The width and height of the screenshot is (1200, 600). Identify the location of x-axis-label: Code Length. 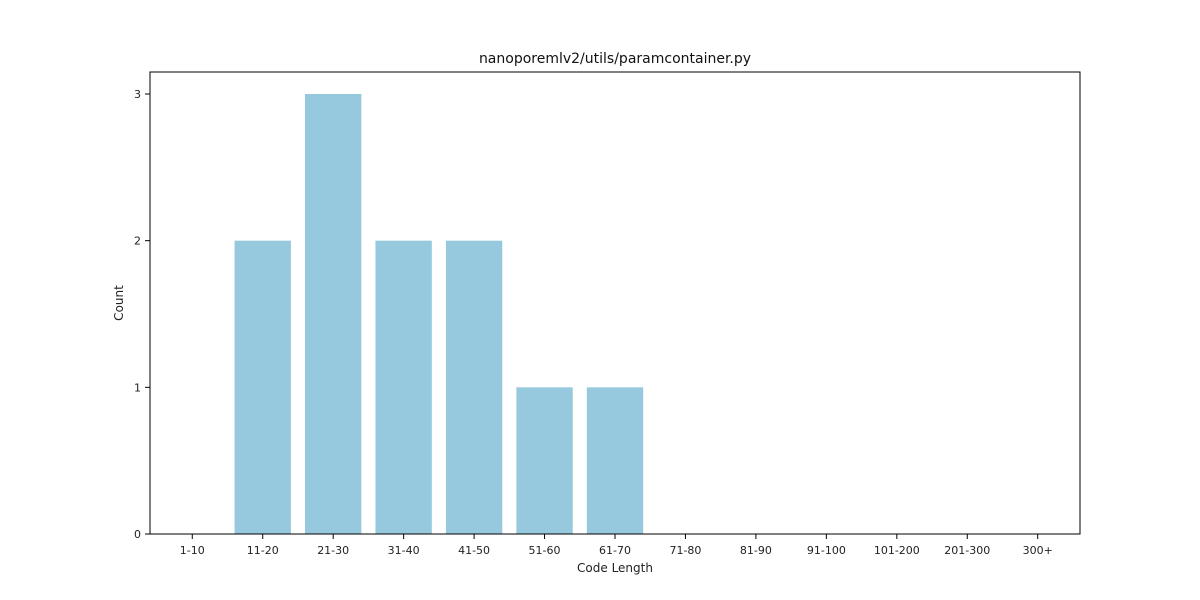
(615, 568).